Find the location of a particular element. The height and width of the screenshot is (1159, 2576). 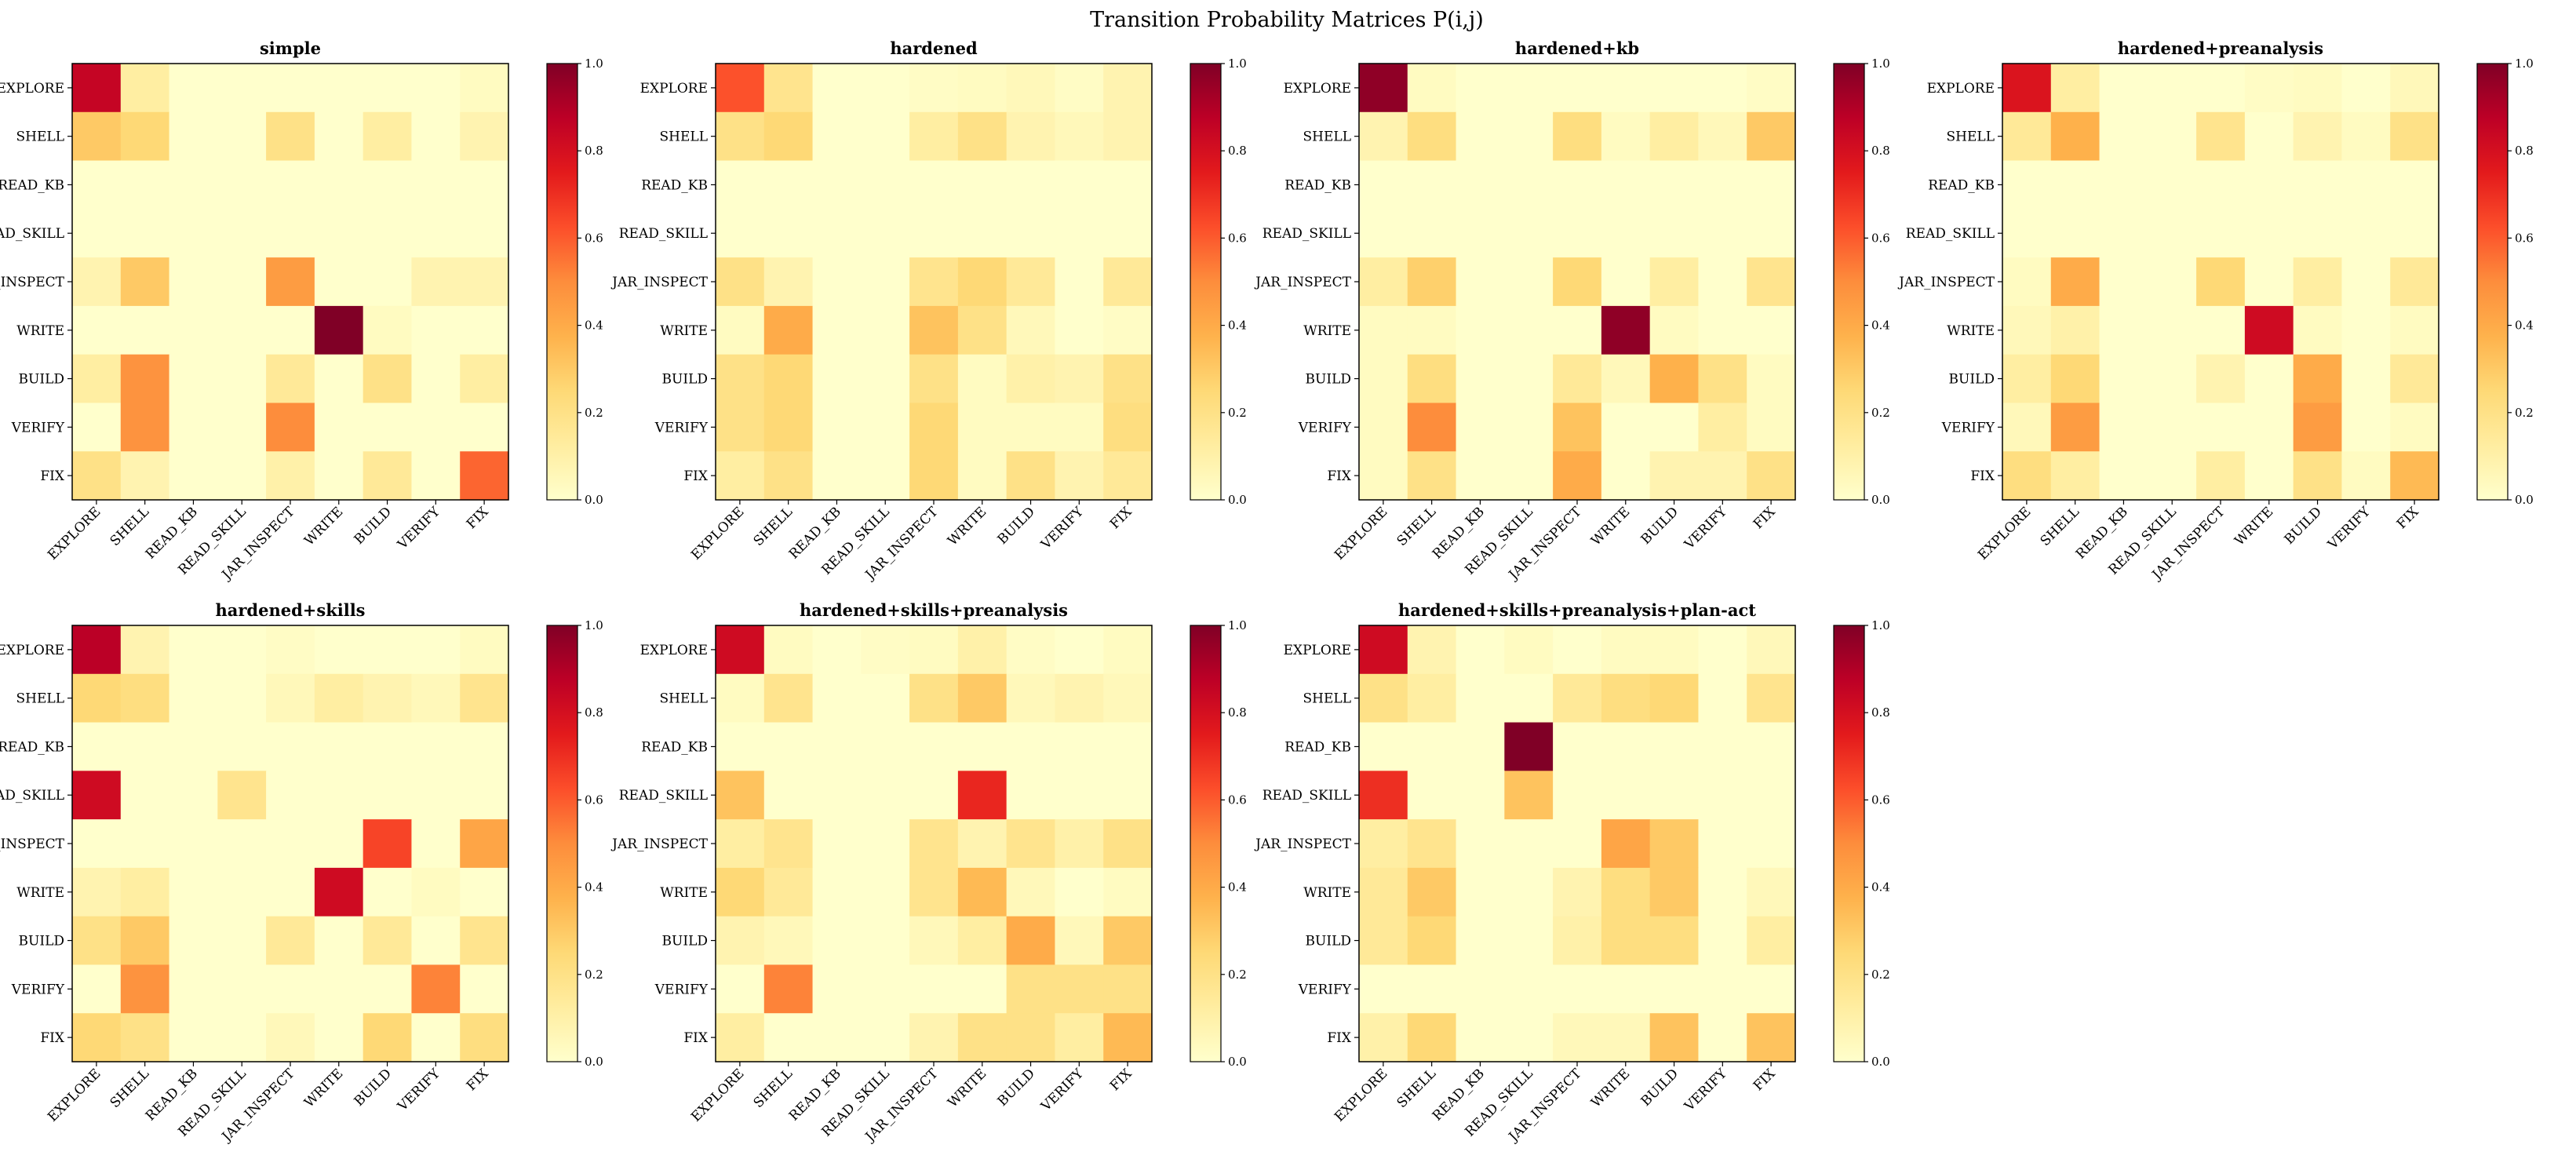

colorbar is located at coordinates (1206, 282).